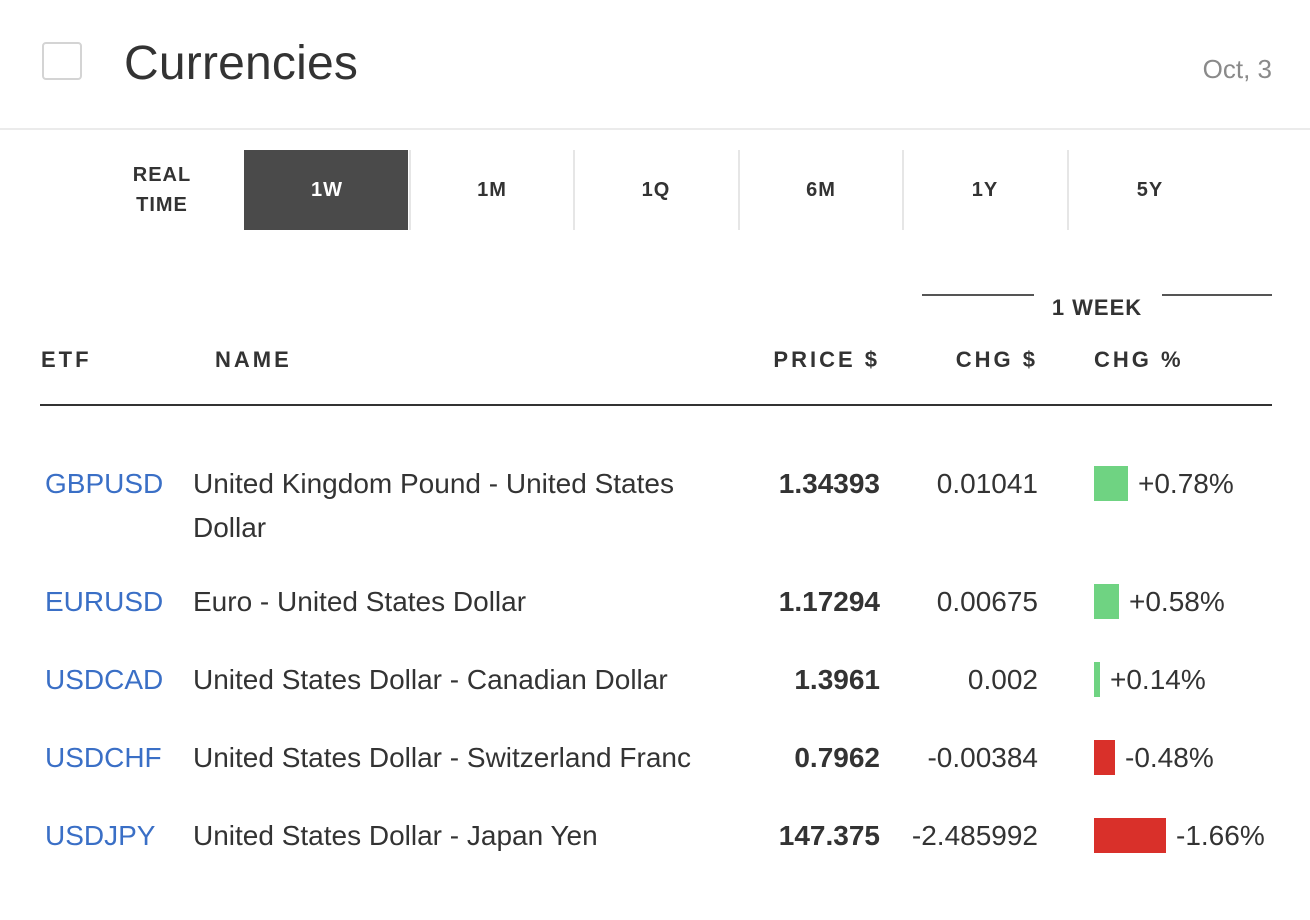 The width and height of the screenshot is (1310, 920). I want to click on currency-name: Euro - United States Dollar, so click(360, 601).